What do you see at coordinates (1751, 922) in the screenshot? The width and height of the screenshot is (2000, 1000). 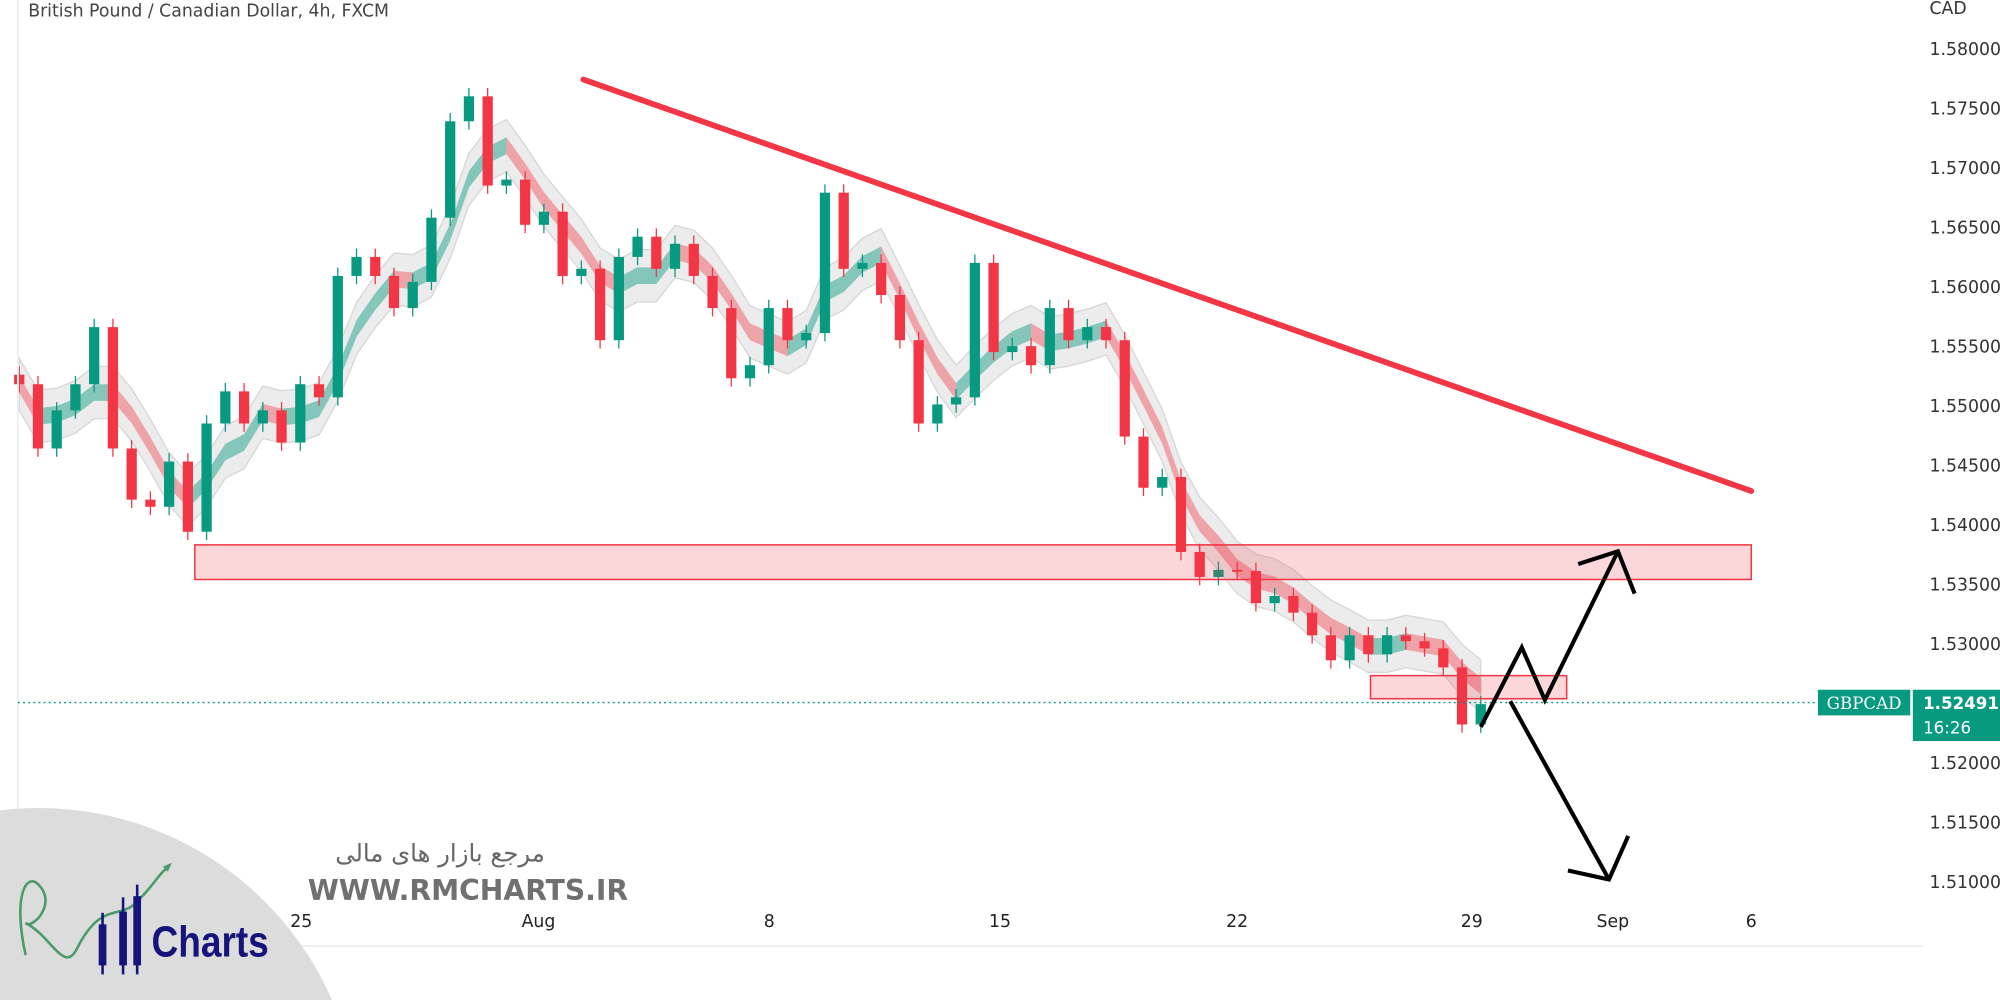 I see `date-tick-label: 6` at bounding box center [1751, 922].